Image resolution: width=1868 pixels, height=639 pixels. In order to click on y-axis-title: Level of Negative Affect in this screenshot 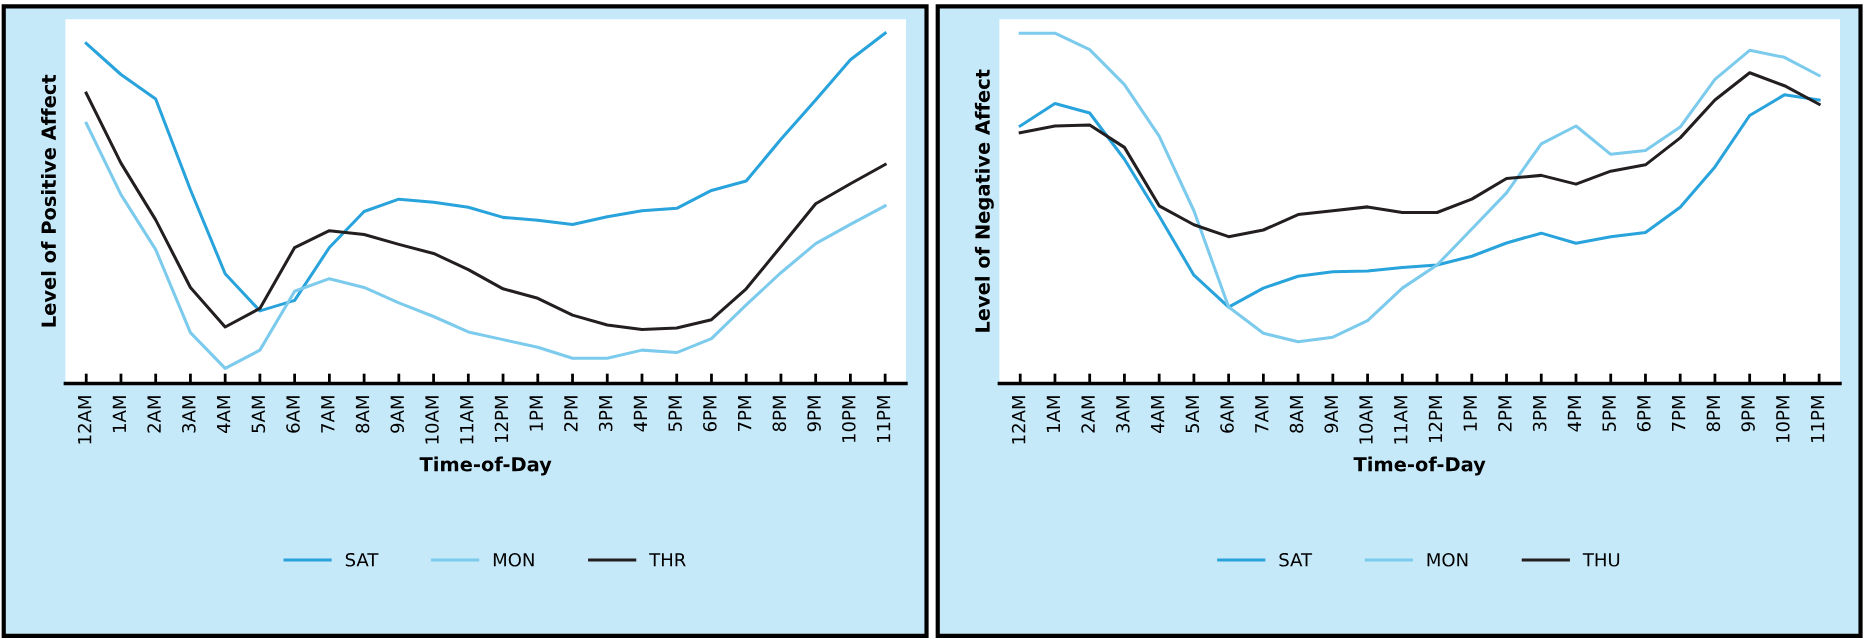, I will do `click(984, 200)`.